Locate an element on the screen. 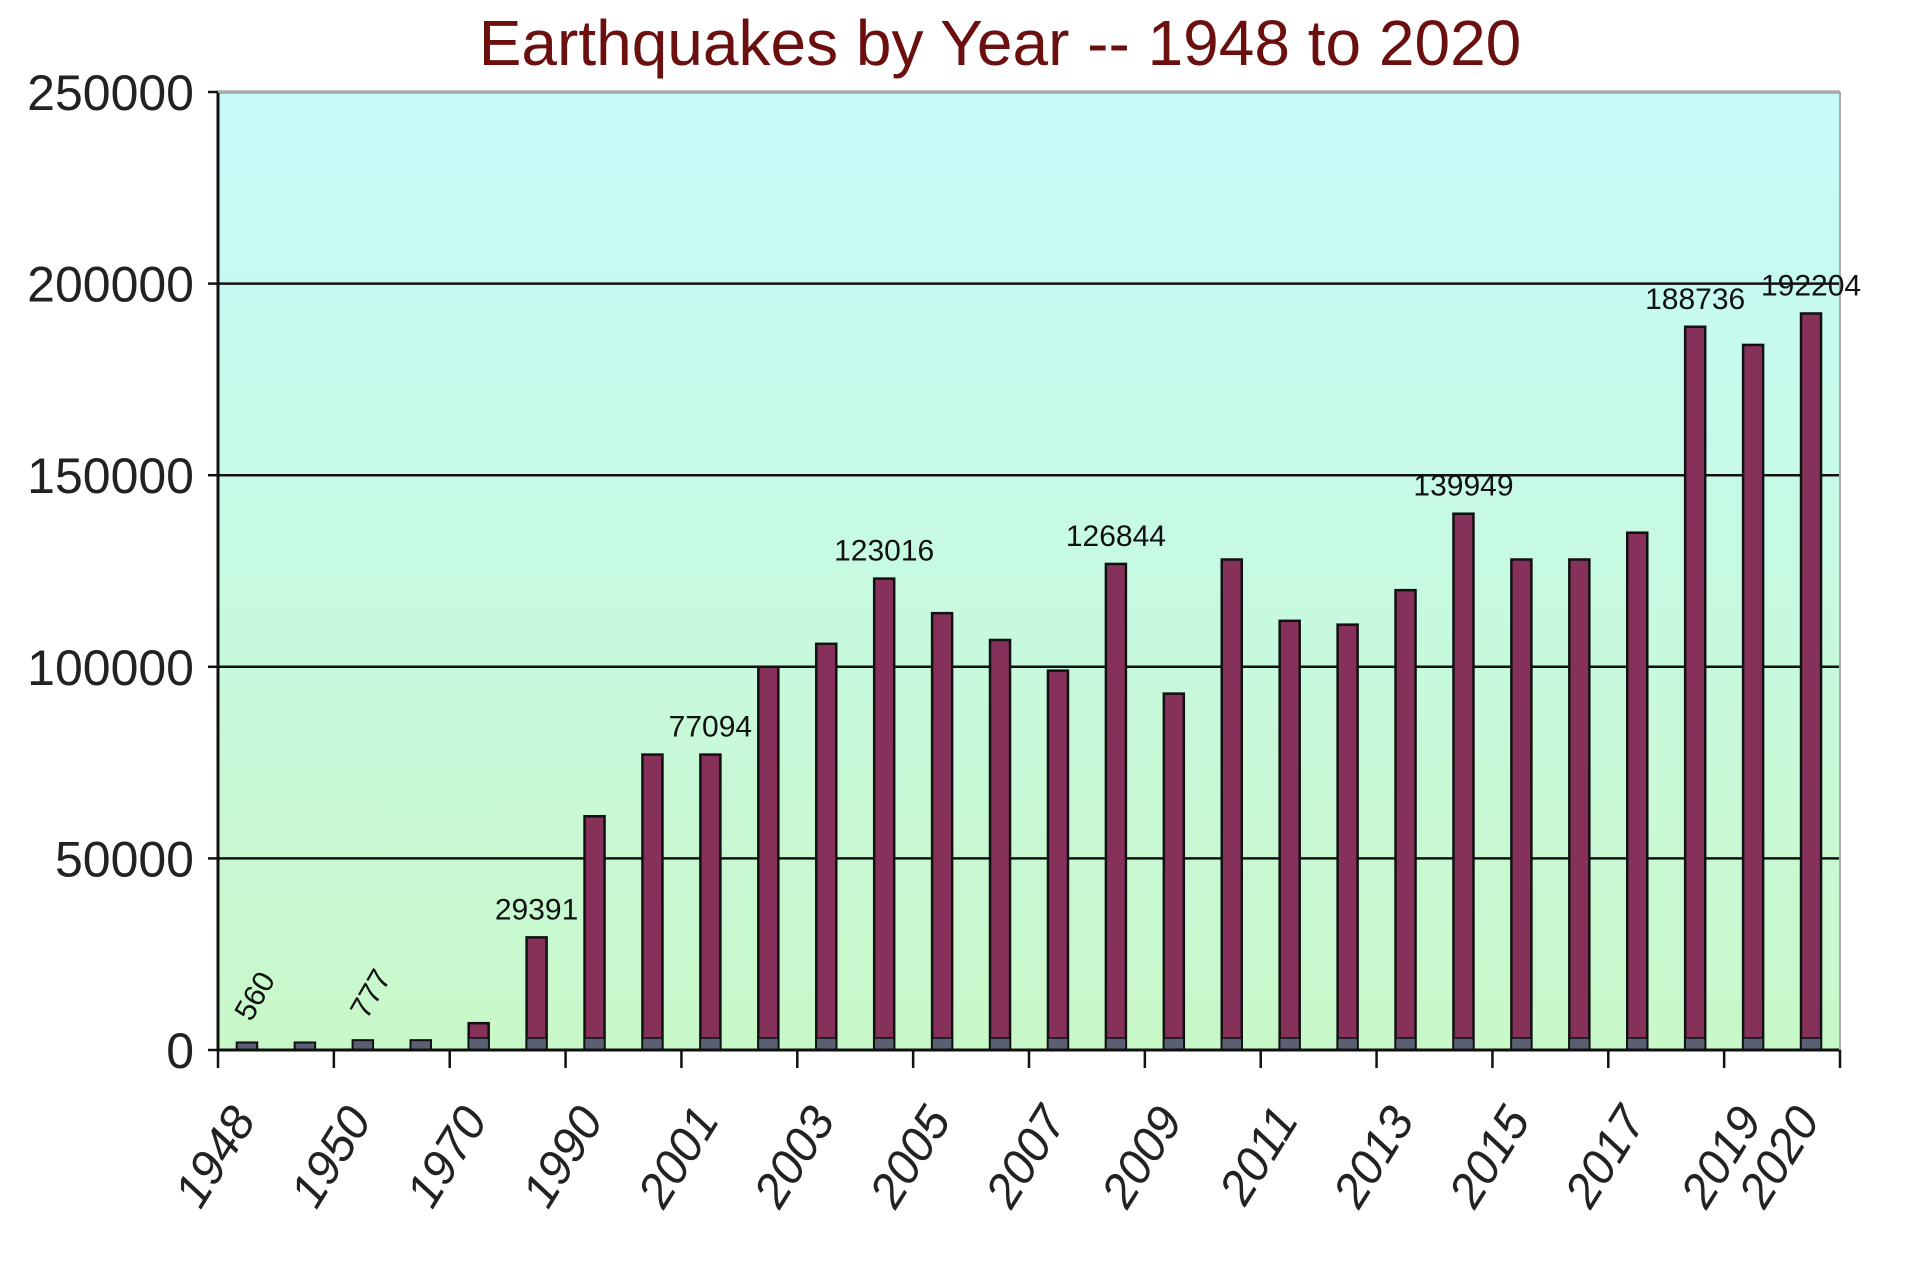  bar-base-2013 is located at coordinates (1405, 1044).